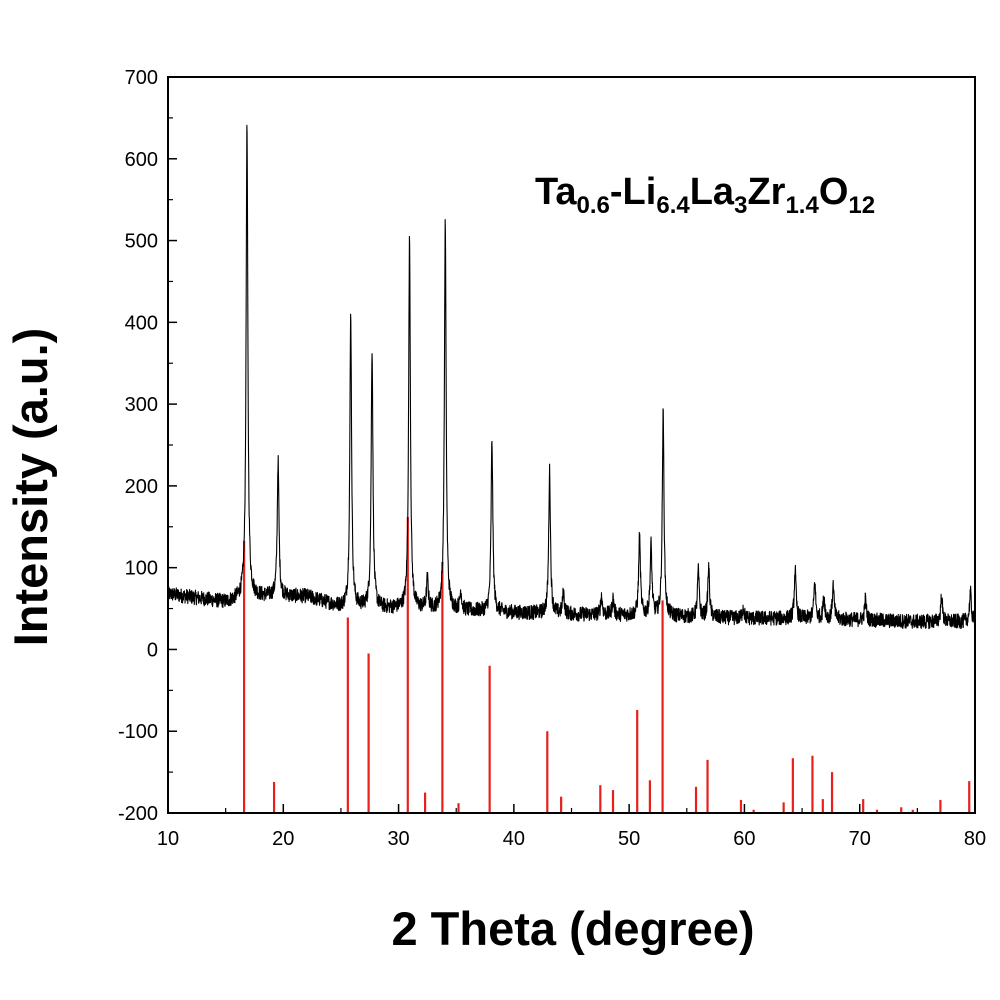 This screenshot has height=1000, width=1000. Describe the element at coordinates (975, 839) in the screenshot. I see `x-tick-label: 80` at that location.